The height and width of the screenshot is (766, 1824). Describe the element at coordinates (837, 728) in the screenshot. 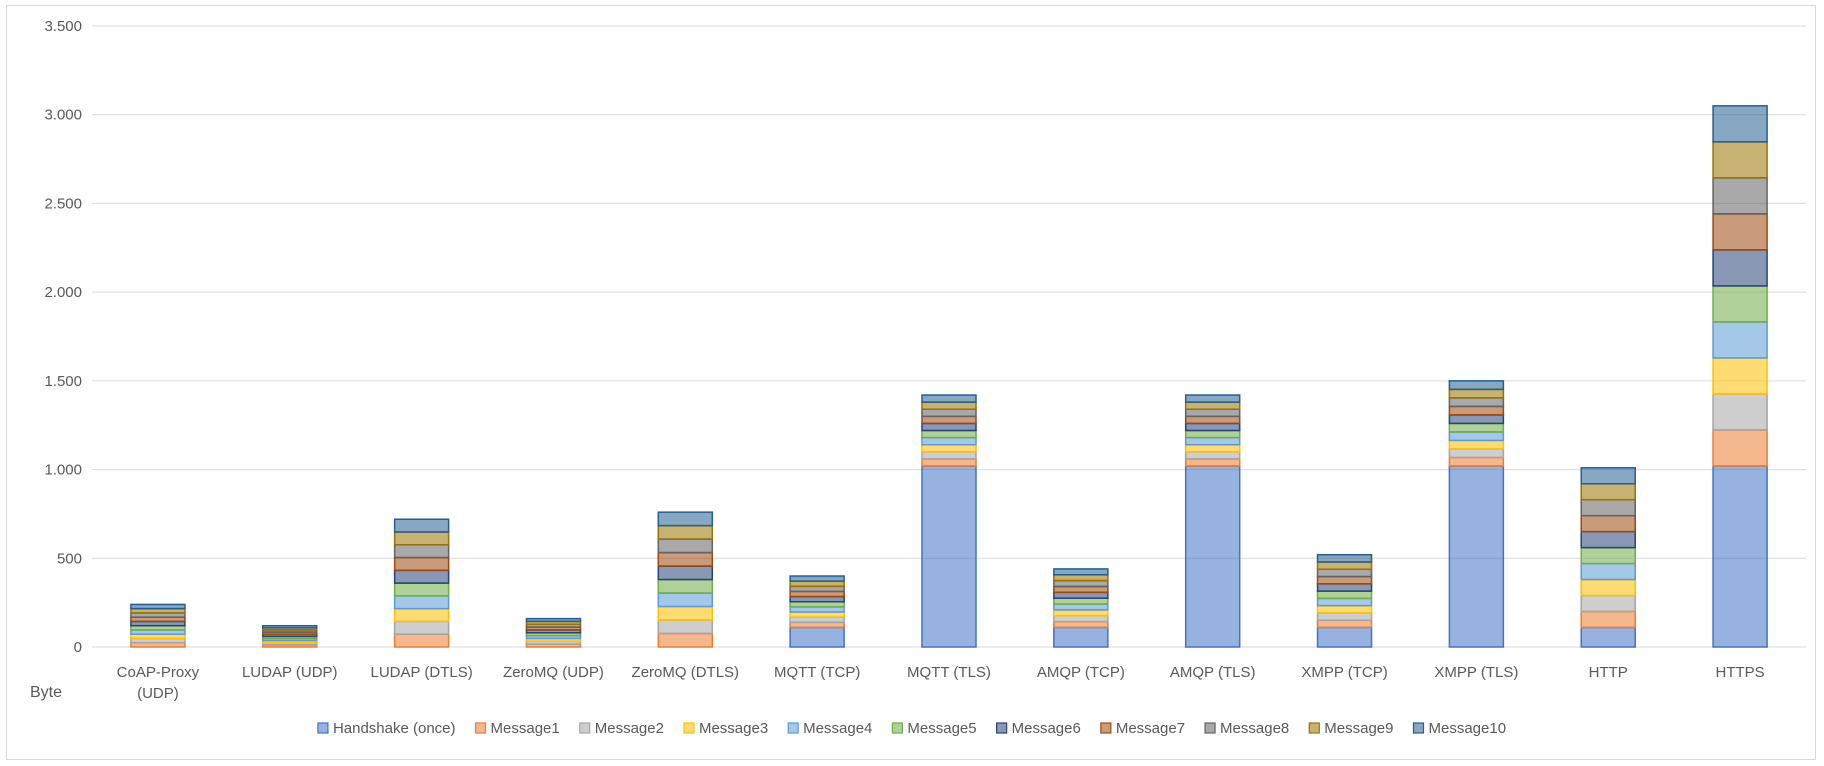

I see `legend-label: Message4` at that location.